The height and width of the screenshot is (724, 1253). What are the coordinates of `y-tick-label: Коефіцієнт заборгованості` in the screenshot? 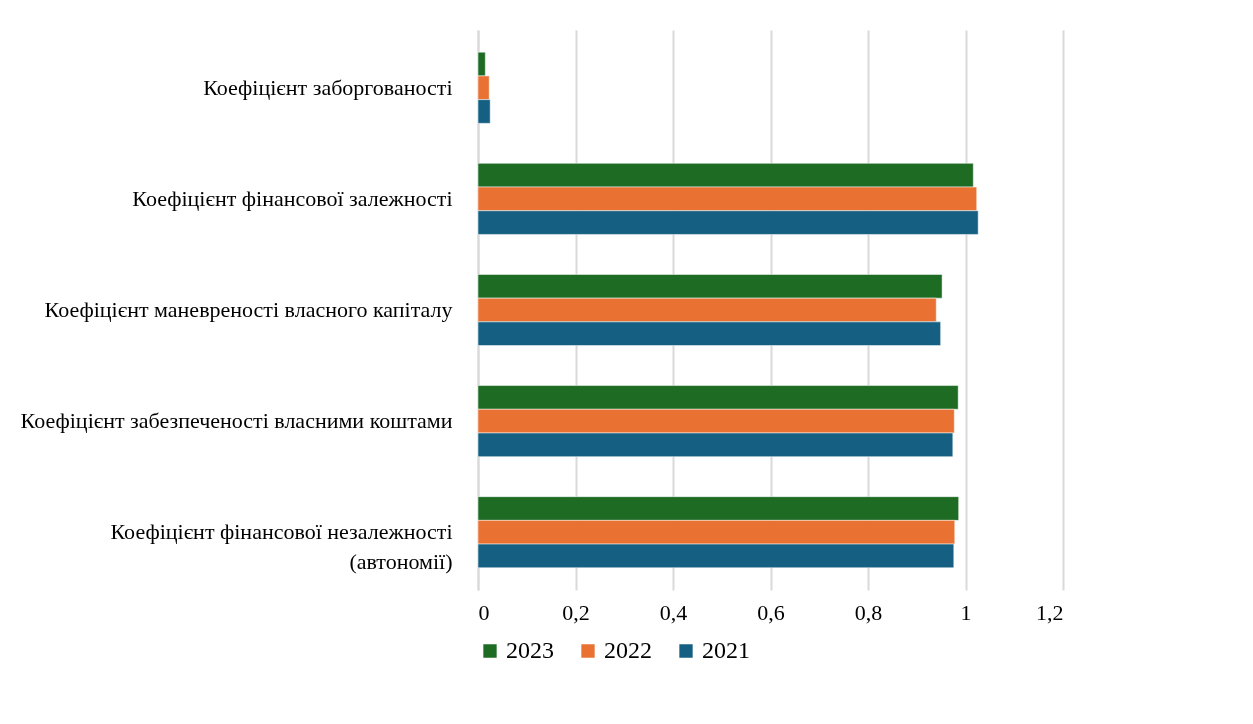 It's located at (328, 87).